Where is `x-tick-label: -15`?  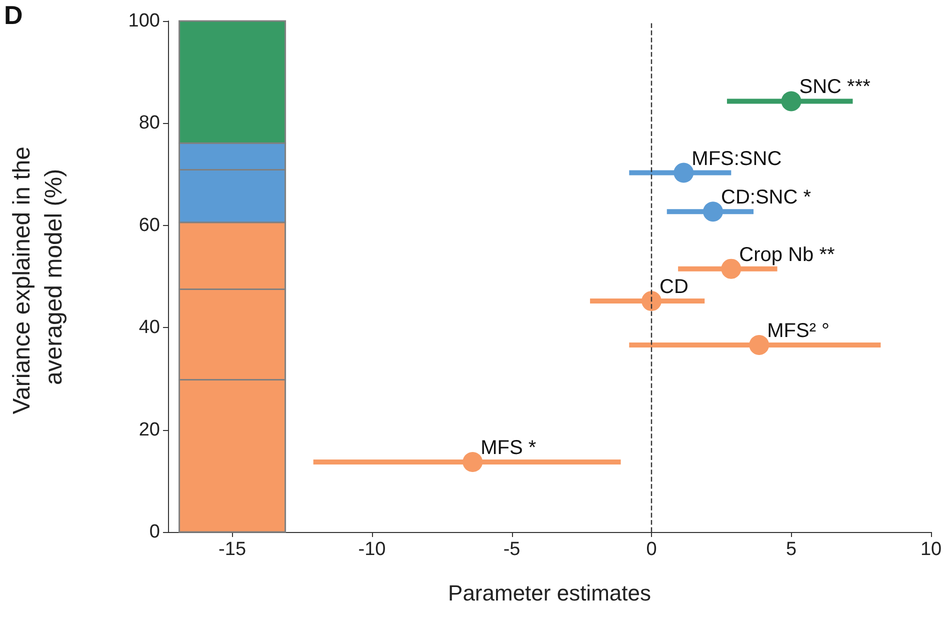 x-tick-label: -15 is located at coordinates (232, 549).